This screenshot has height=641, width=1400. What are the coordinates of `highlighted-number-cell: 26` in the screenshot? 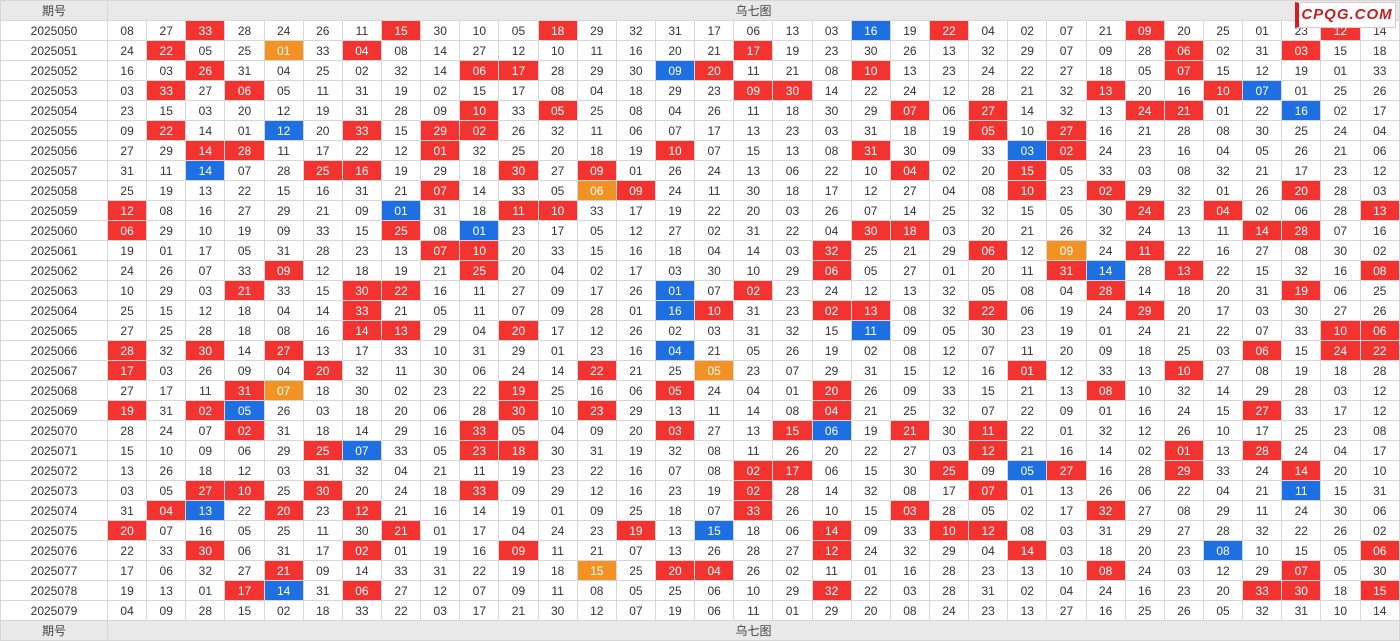 It's located at (205, 70).